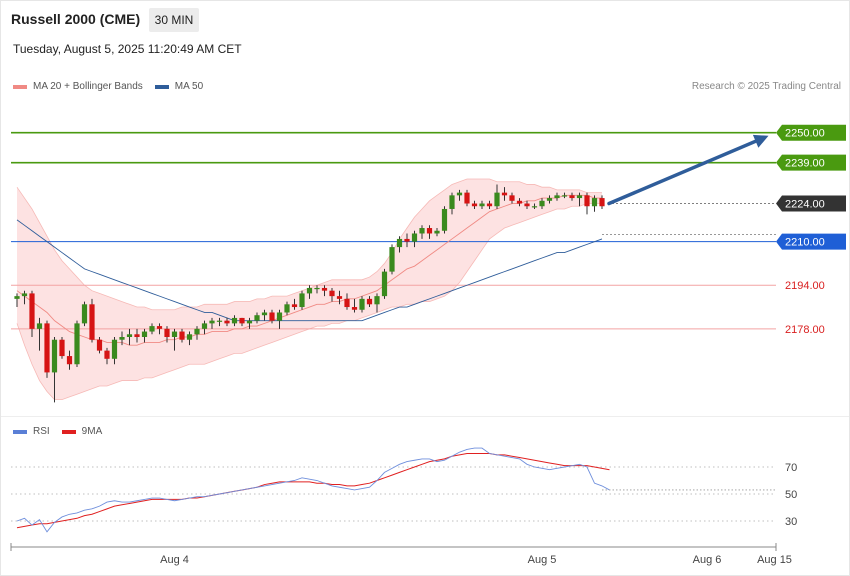 This screenshot has height=576, width=850. I want to click on legend-item-rsi: RSI, so click(31, 431).